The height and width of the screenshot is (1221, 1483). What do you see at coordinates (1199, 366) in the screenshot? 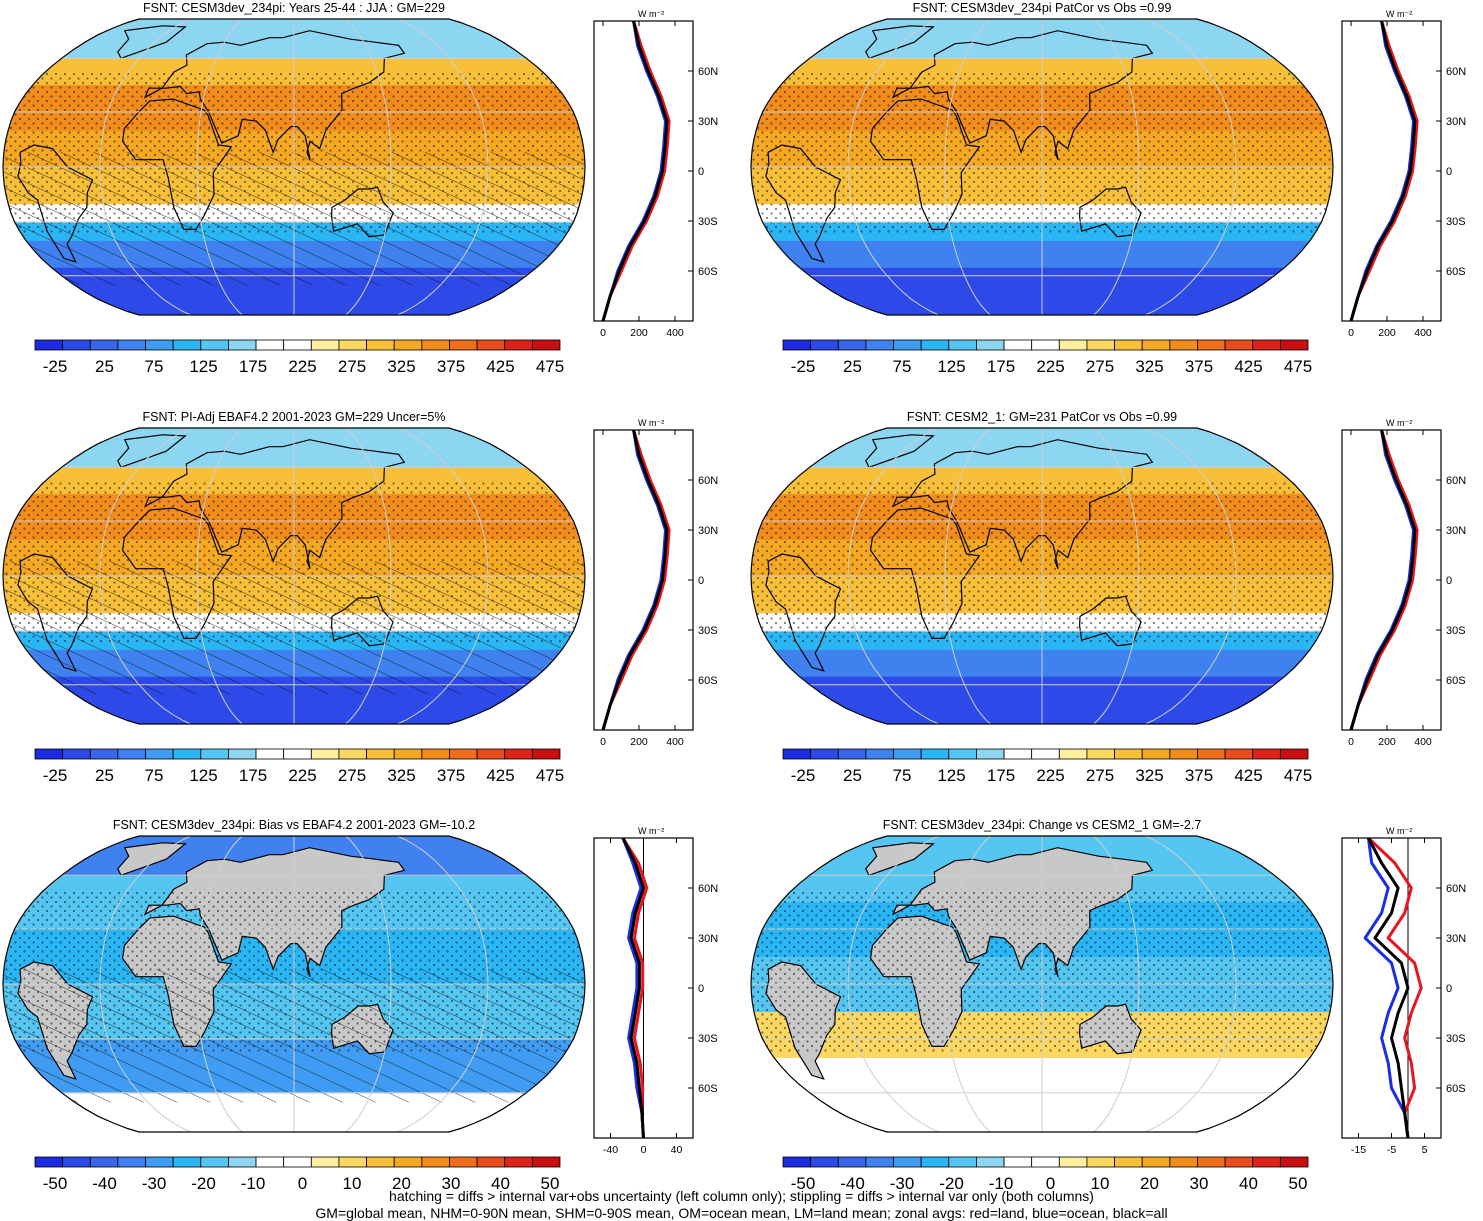
I see `colorbar-label: 375` at bounding box center [1199, 366].